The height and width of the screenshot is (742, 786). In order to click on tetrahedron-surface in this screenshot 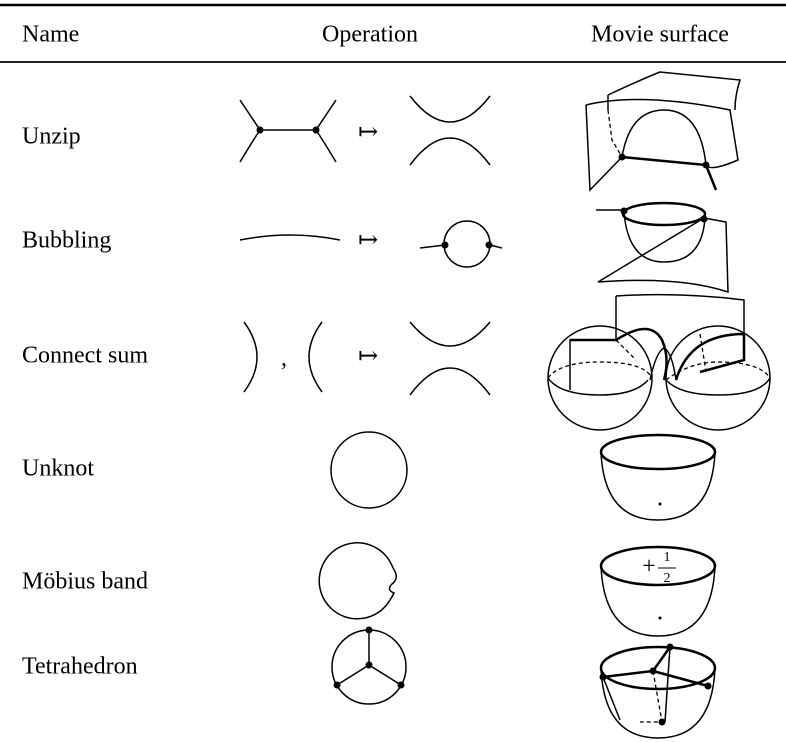, I will do `click(658, 691)`.